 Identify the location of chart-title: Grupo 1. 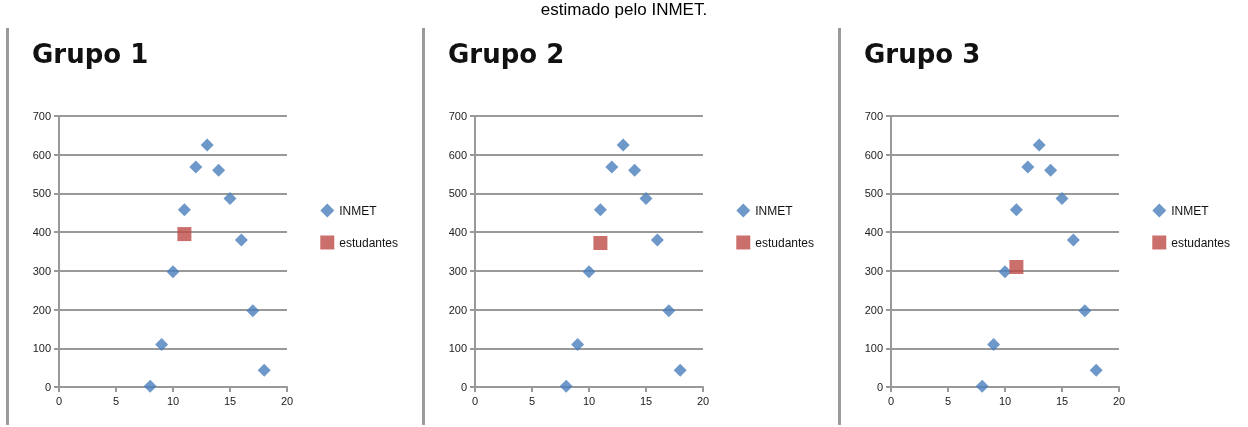
(90, 54).